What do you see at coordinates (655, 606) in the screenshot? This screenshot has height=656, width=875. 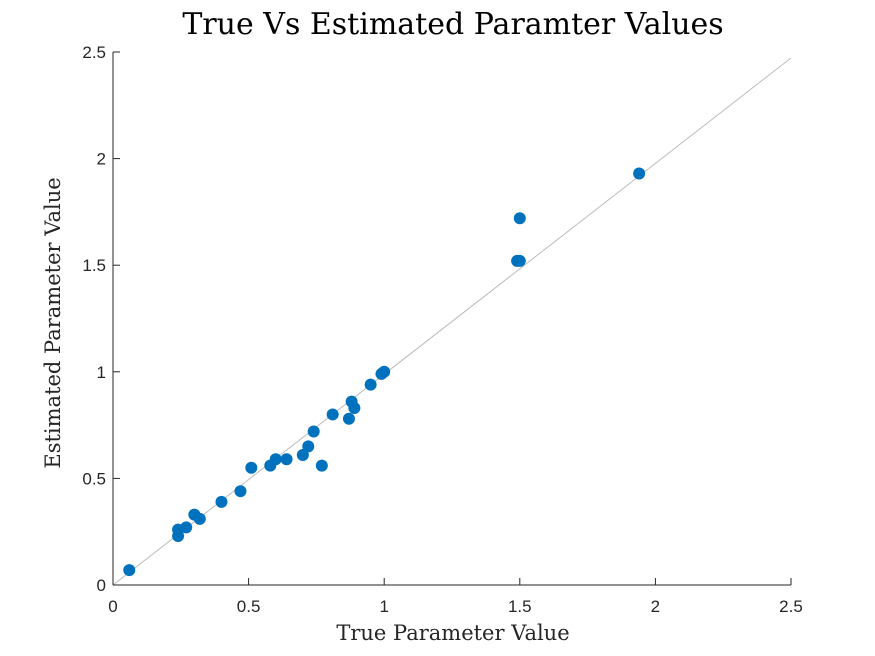 I see `x-tick-label: 2` at bounding box center [655, 606].